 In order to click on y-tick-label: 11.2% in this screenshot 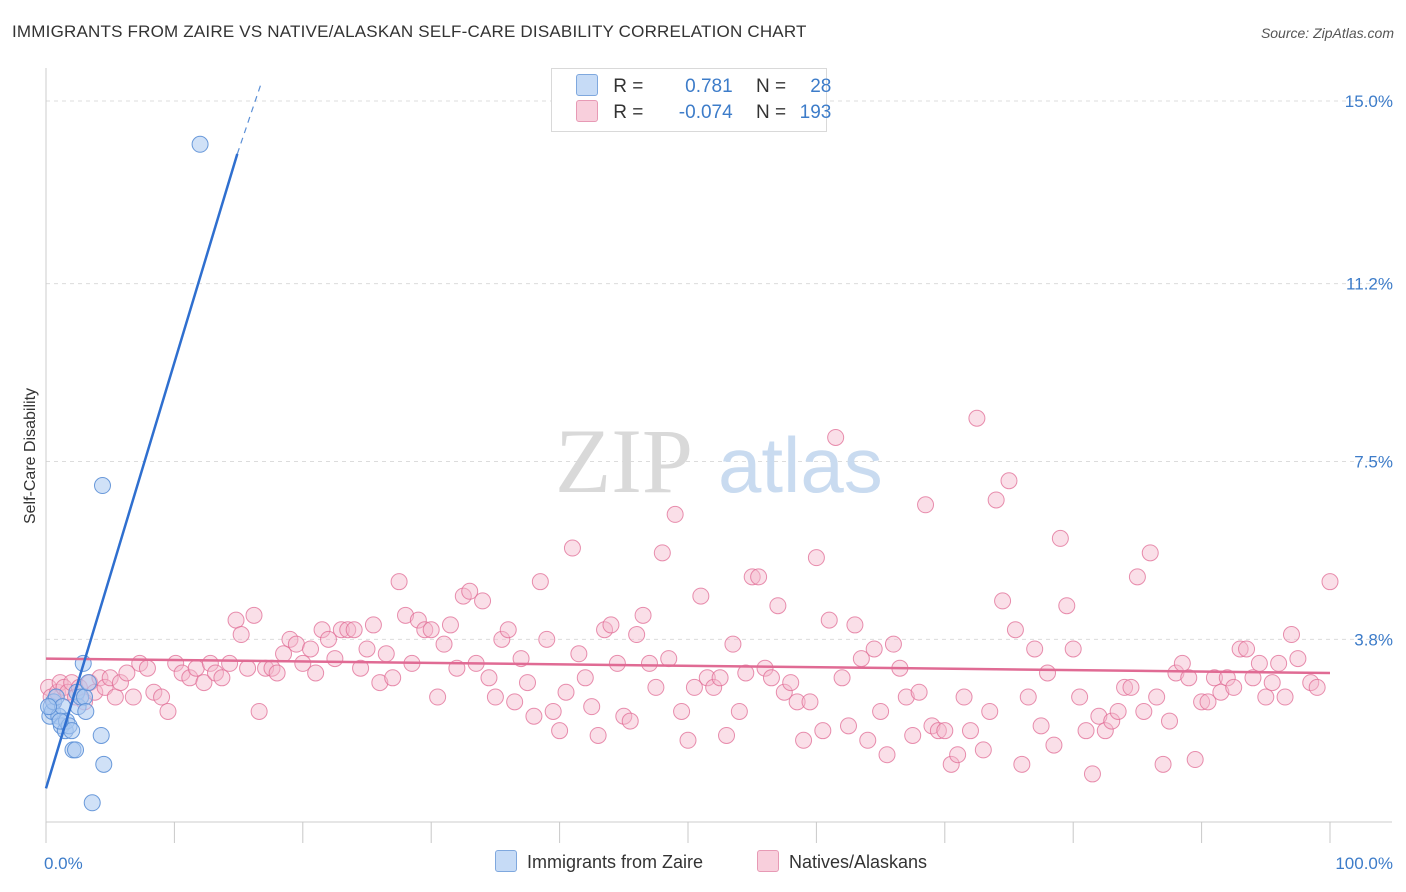, I will do `click(1369, 284)`.